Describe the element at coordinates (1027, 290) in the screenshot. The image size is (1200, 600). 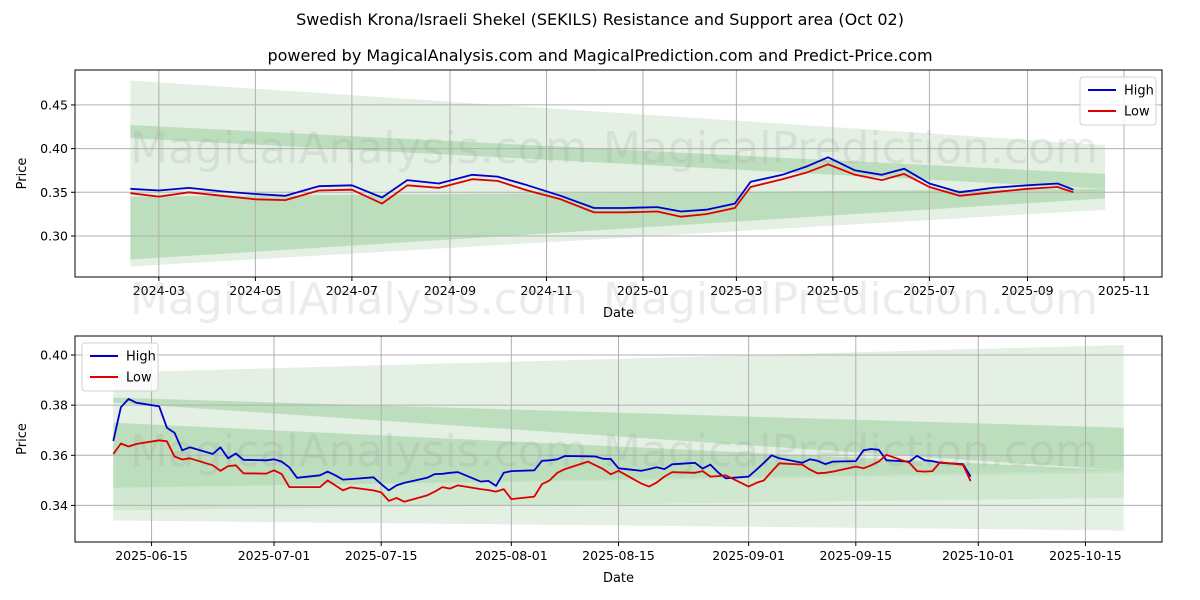
I see `x-tick-label: 2025-09` at that location.